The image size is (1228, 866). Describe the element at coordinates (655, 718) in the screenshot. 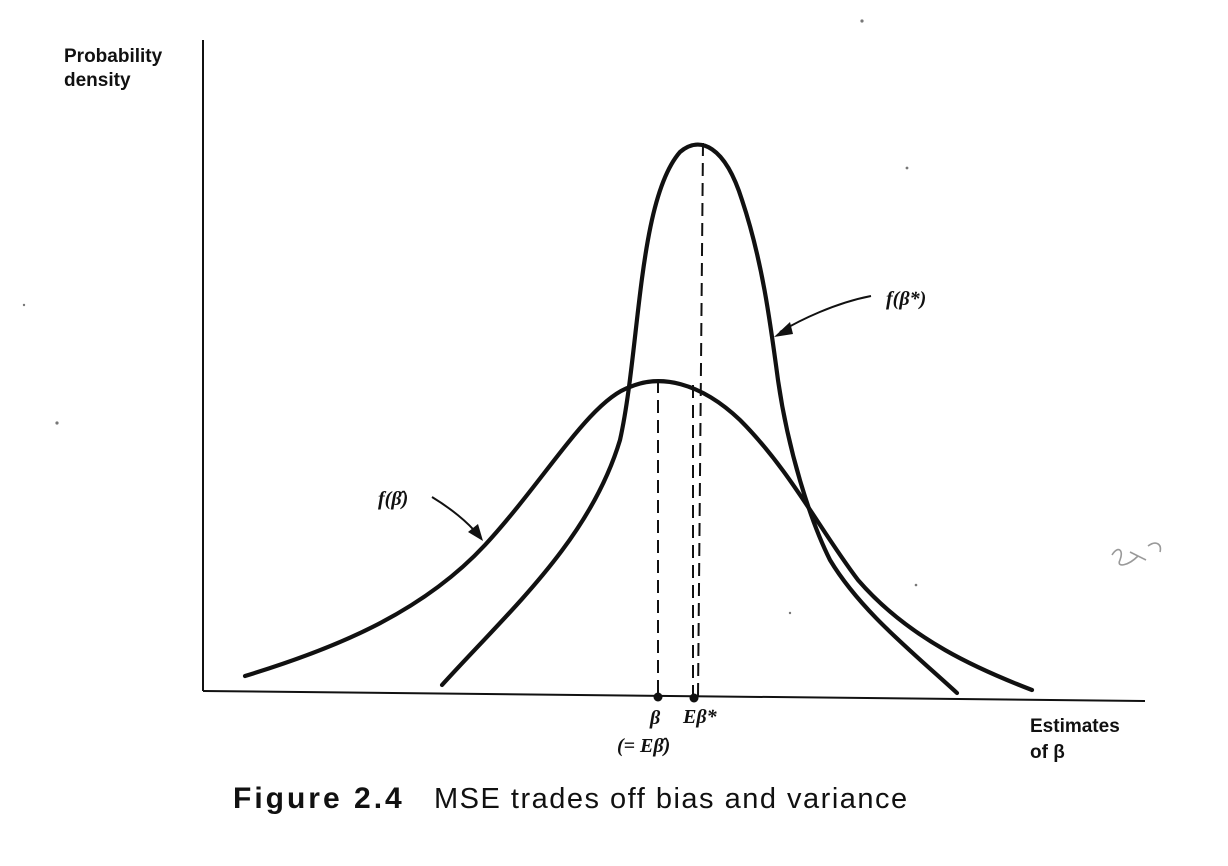

I see `tick-label-beta: β` at that location.